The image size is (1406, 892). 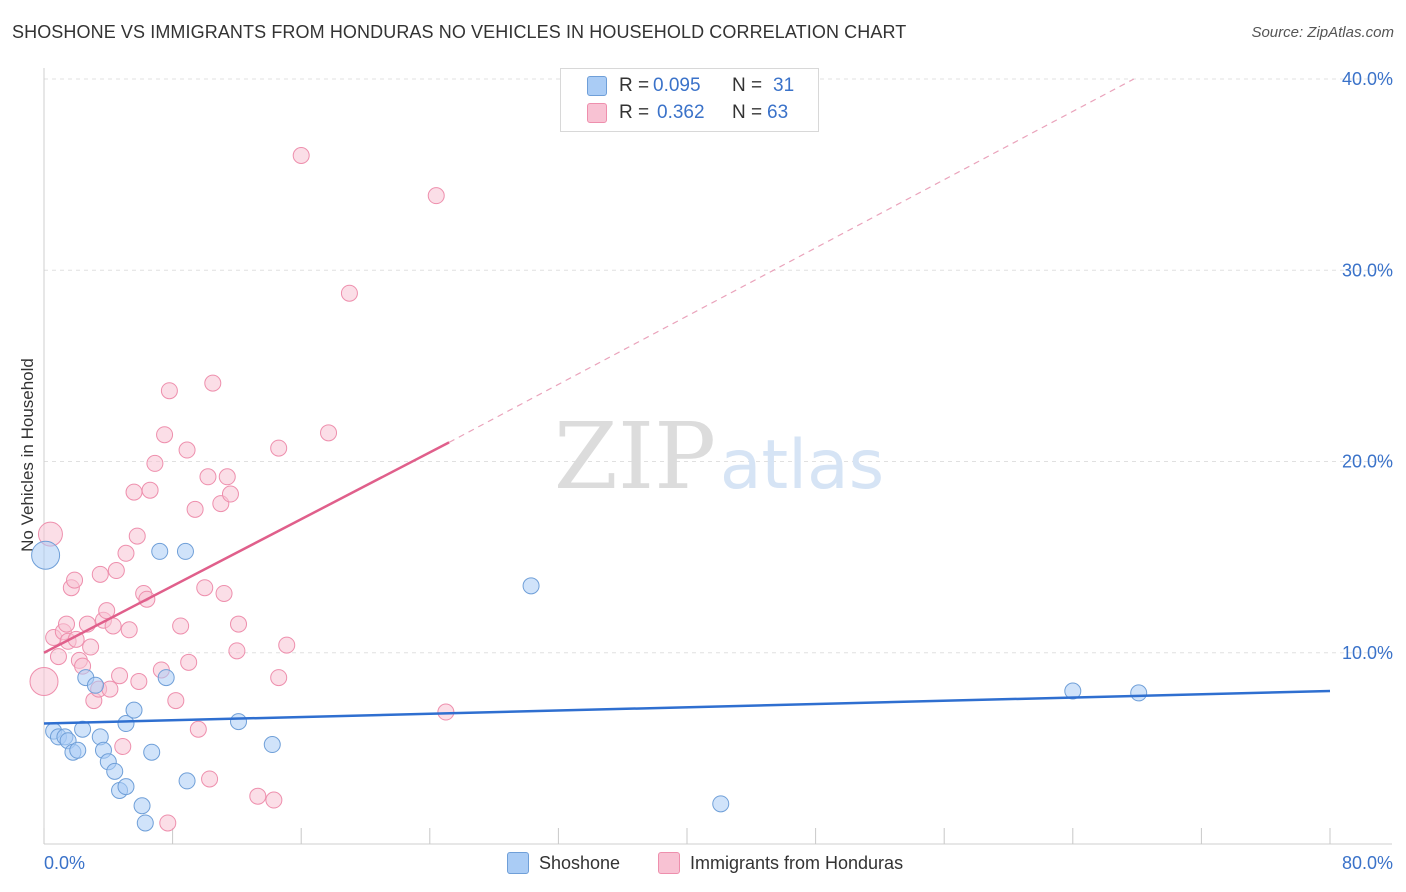 I want to click on r-value: 0.095, so click(x=677, y=85).